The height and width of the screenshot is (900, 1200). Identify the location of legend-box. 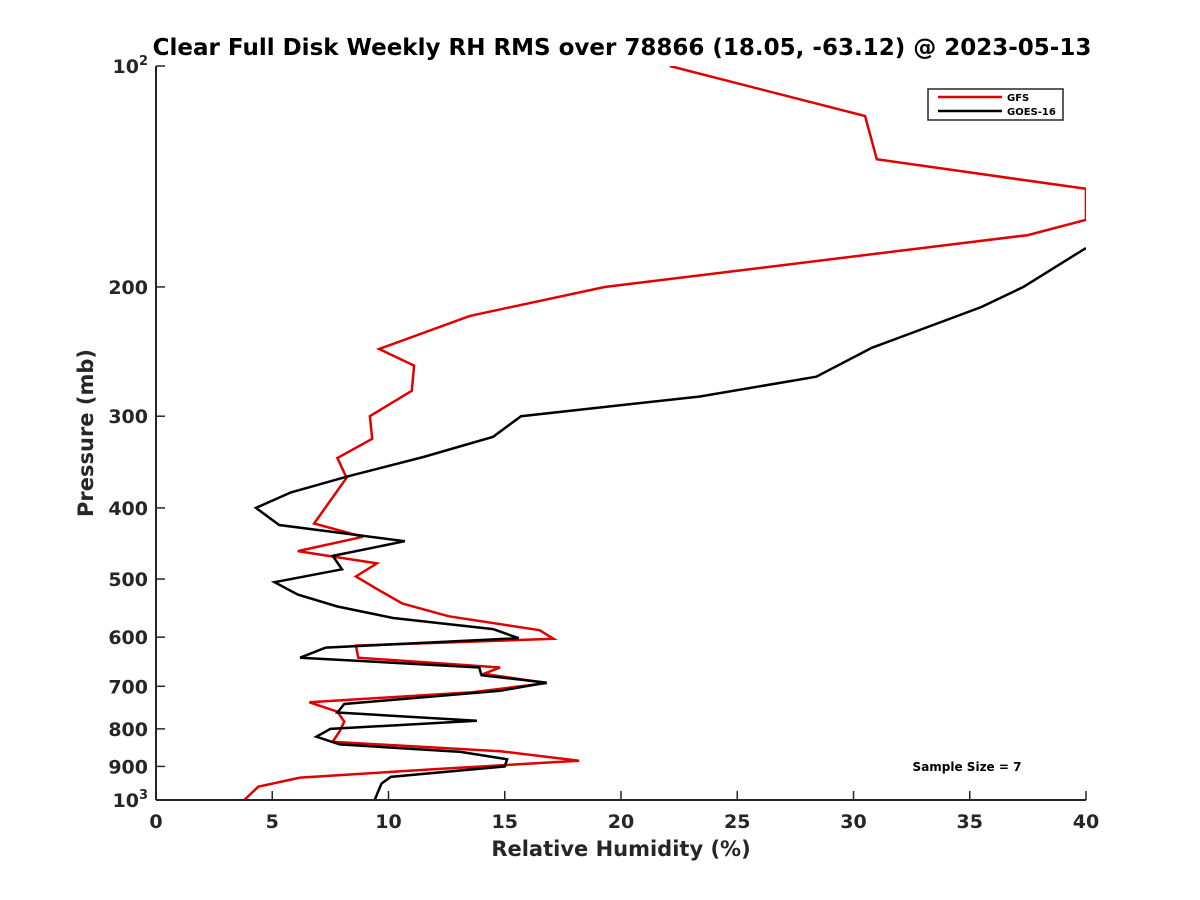
(995, 104).